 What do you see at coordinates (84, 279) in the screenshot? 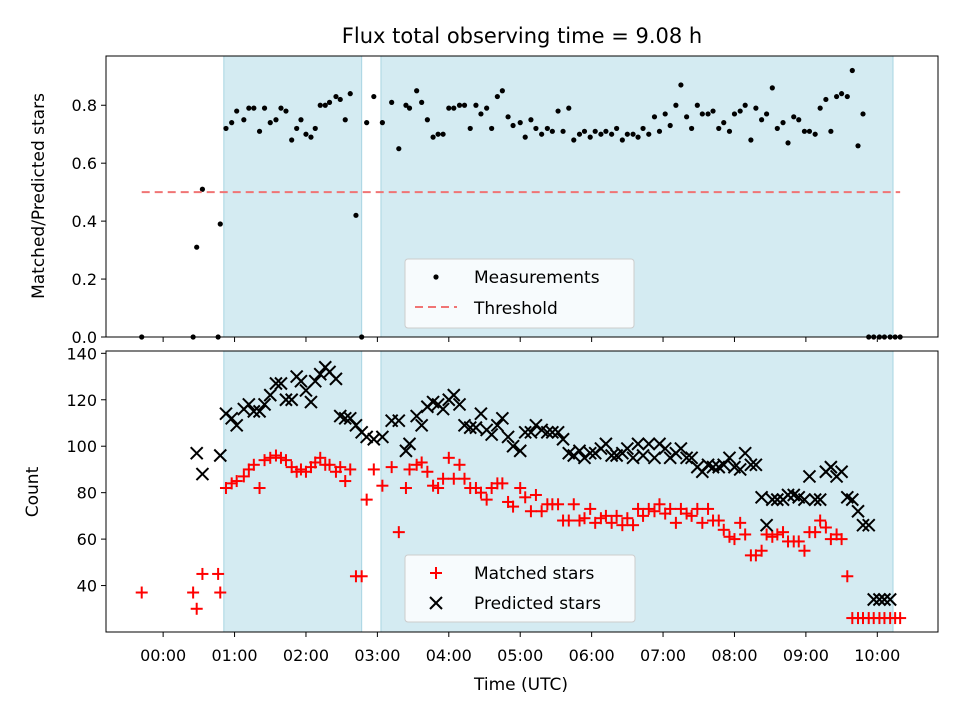
I see `top-y-tick-label: 0.2` at bounding box center [84, 279].